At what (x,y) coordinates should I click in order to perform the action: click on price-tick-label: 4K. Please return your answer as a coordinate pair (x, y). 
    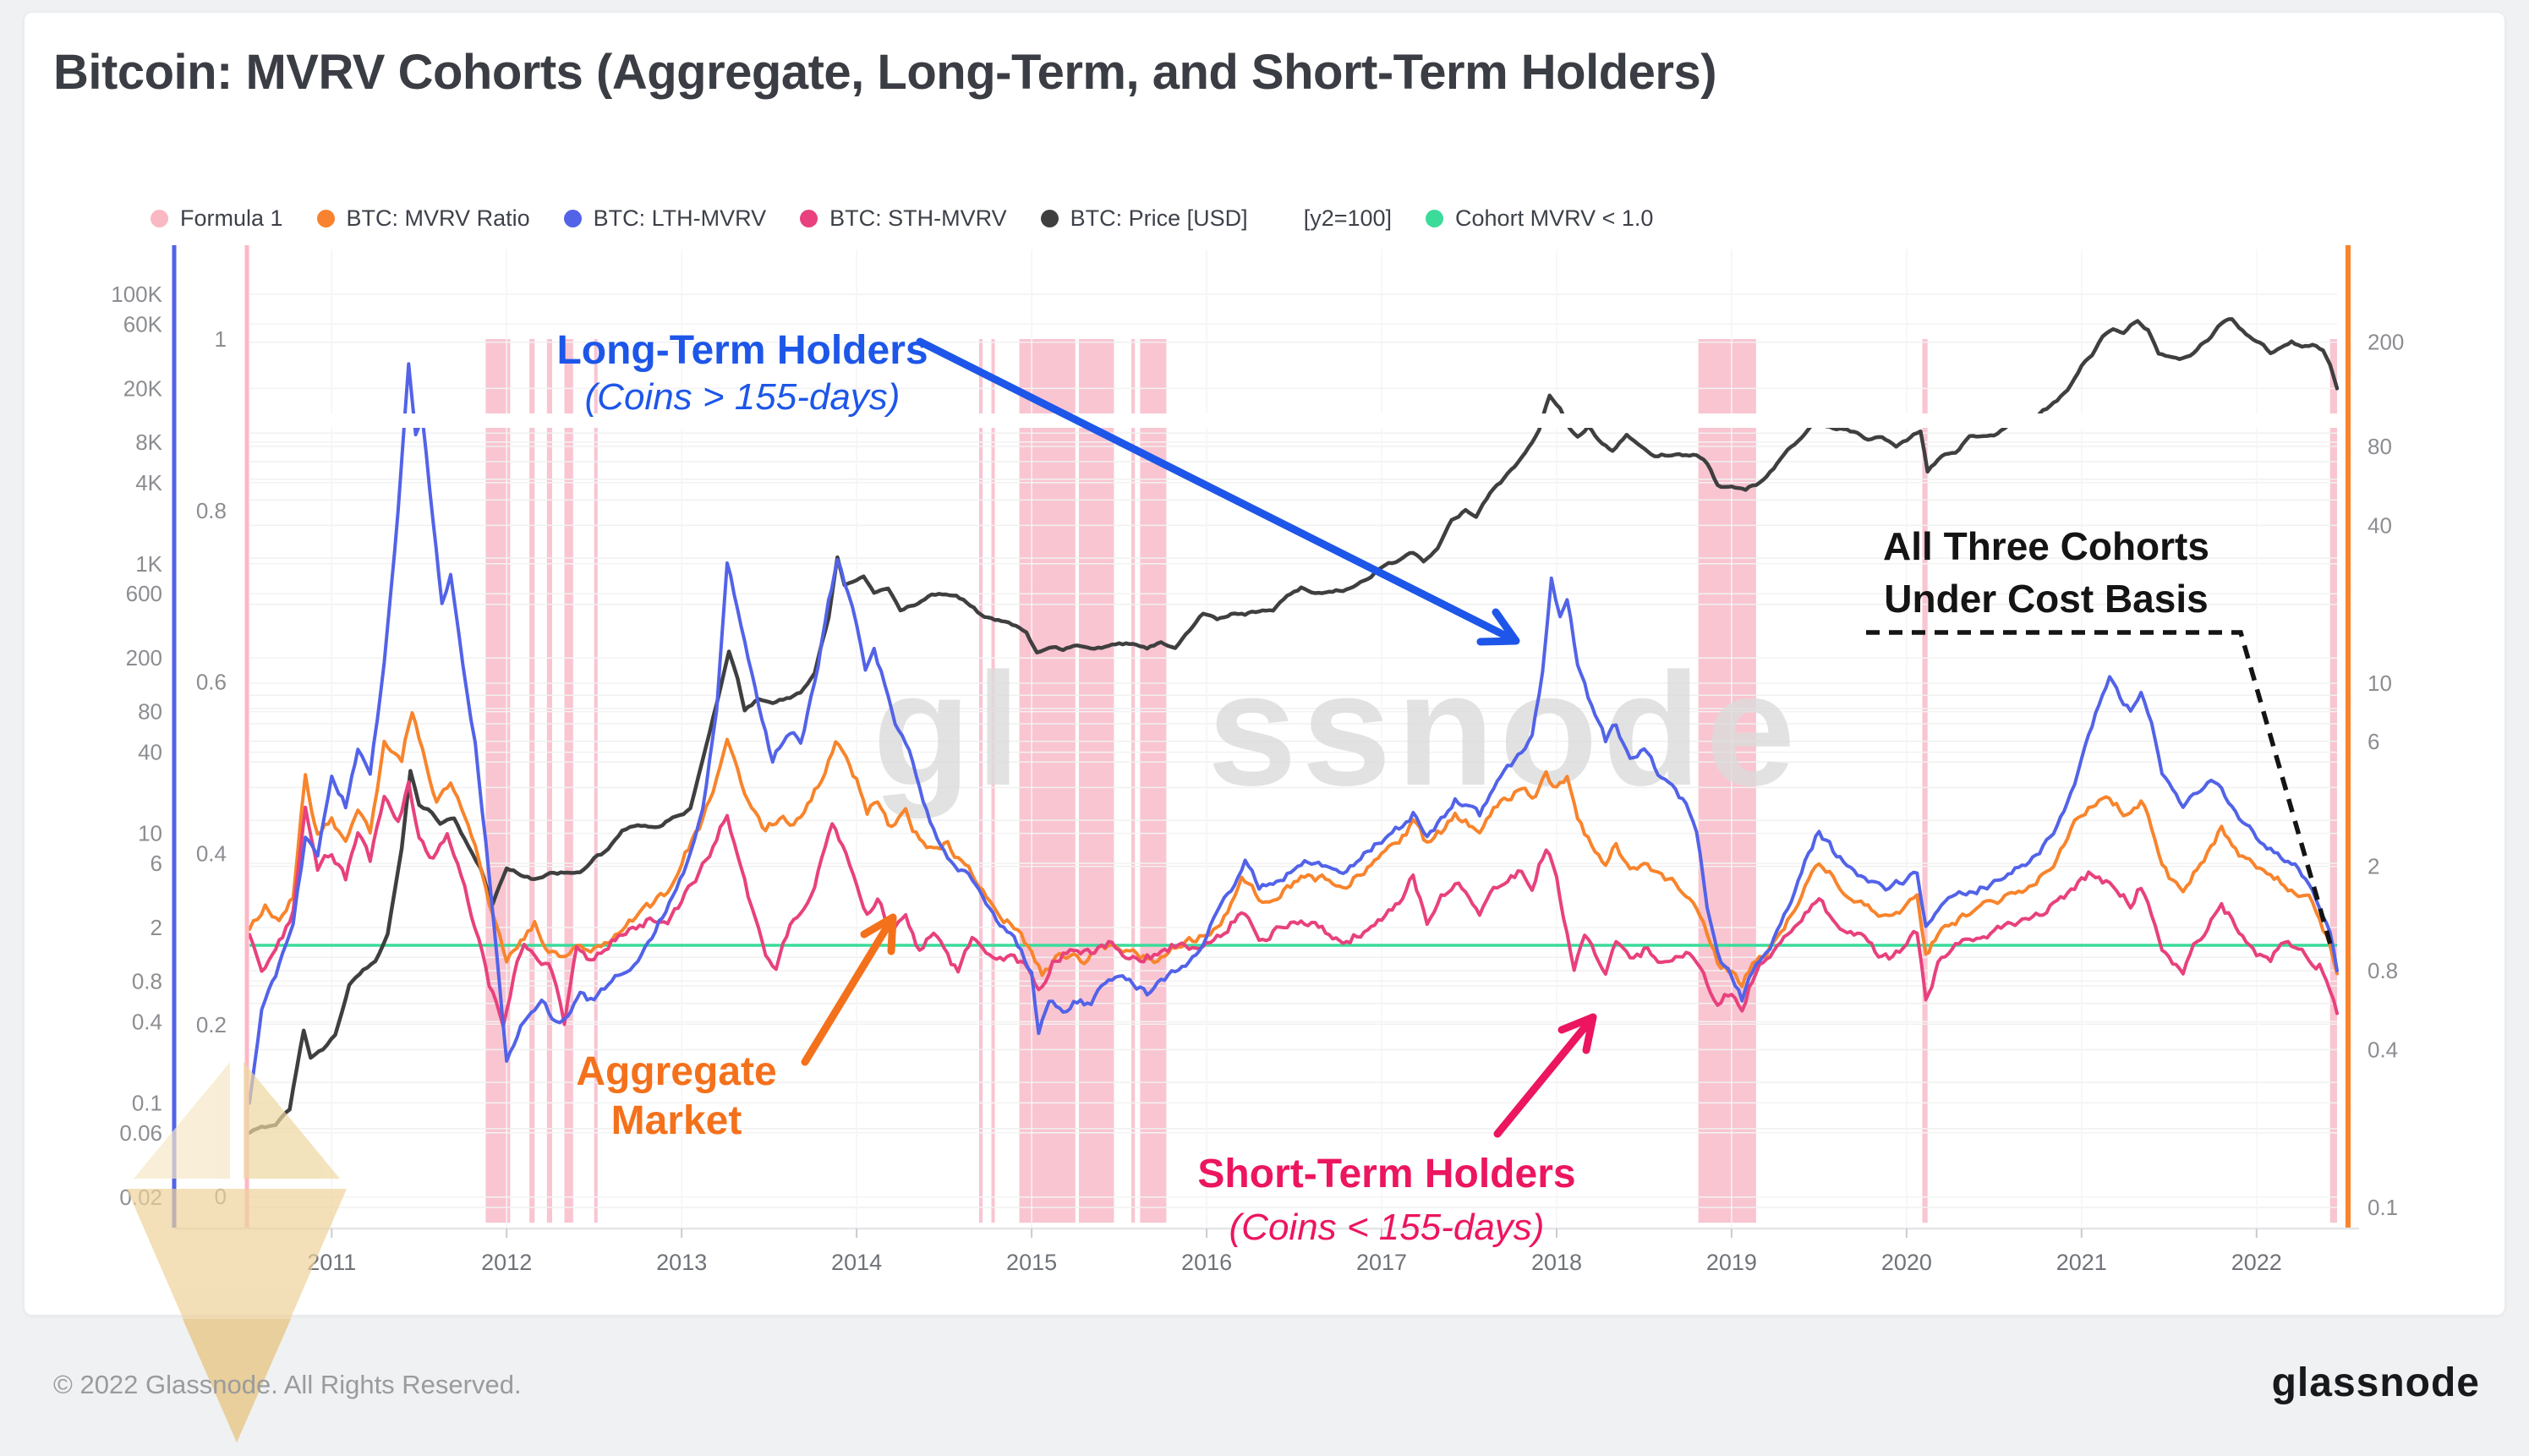
    Looking at the image, I should click on (148, 482).